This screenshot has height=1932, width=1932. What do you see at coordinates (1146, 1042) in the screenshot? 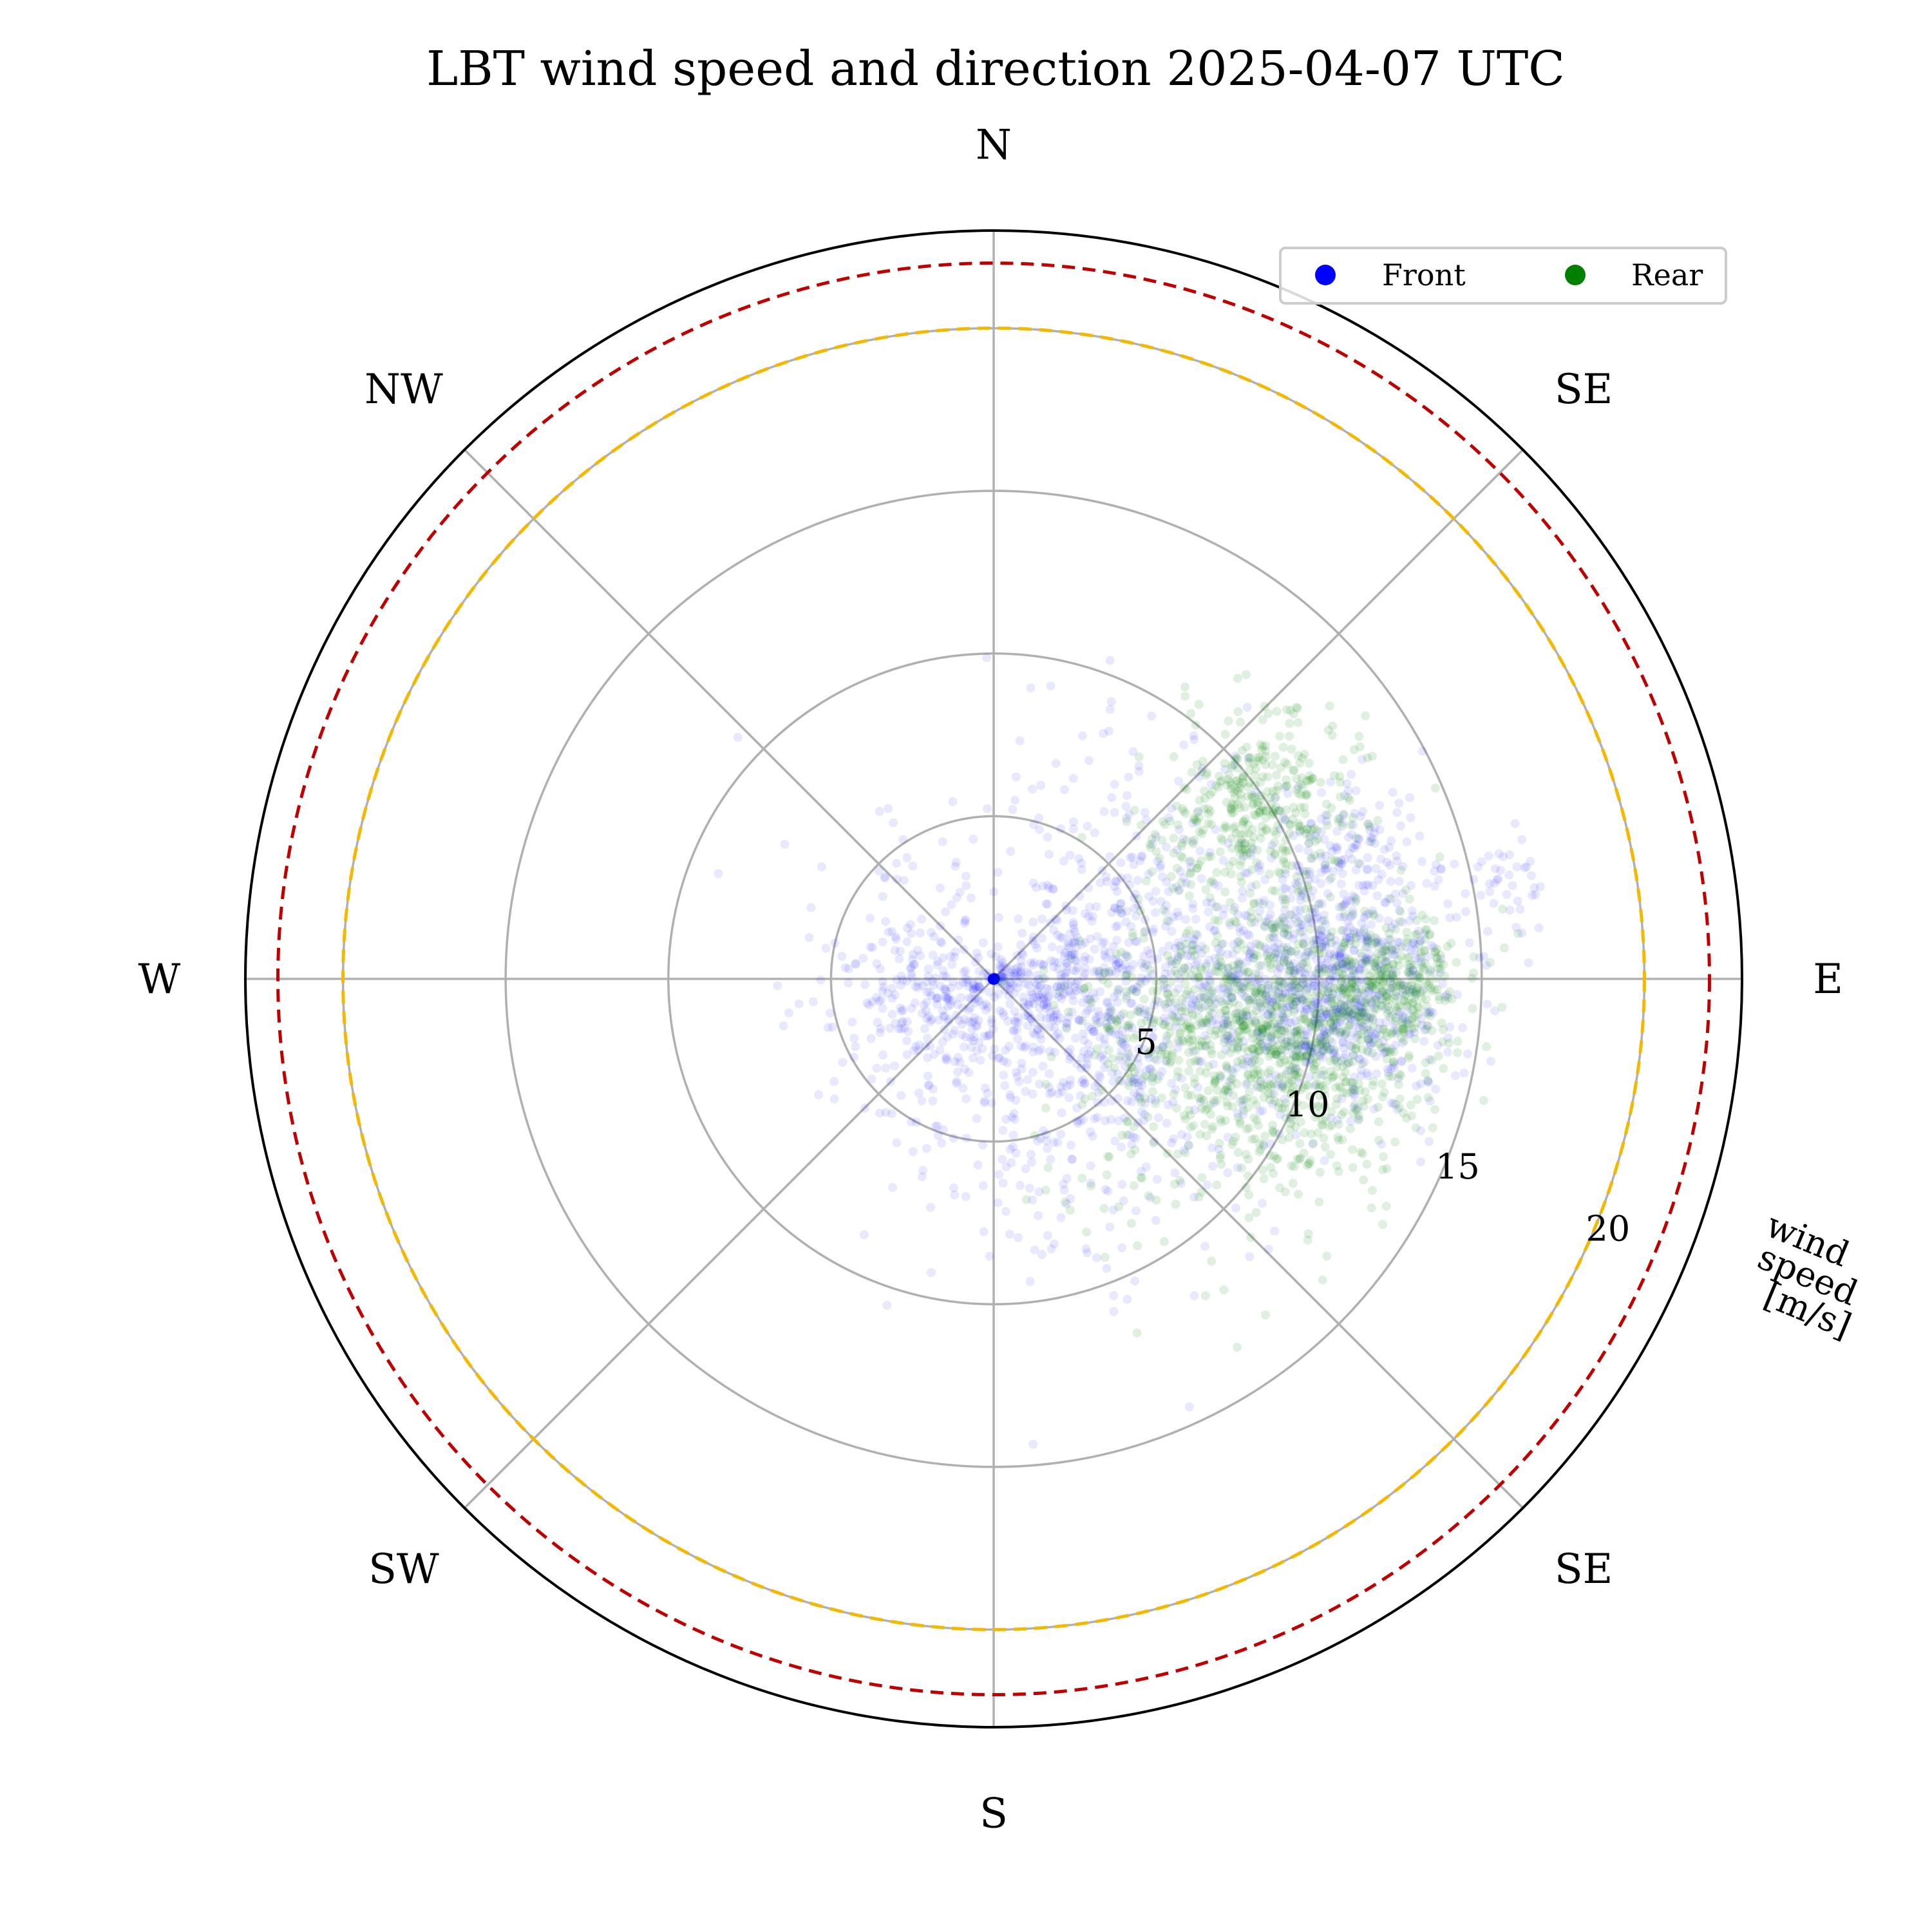
I see `radial-tick-label-5: 5` at bounding box center [1146, 1042].